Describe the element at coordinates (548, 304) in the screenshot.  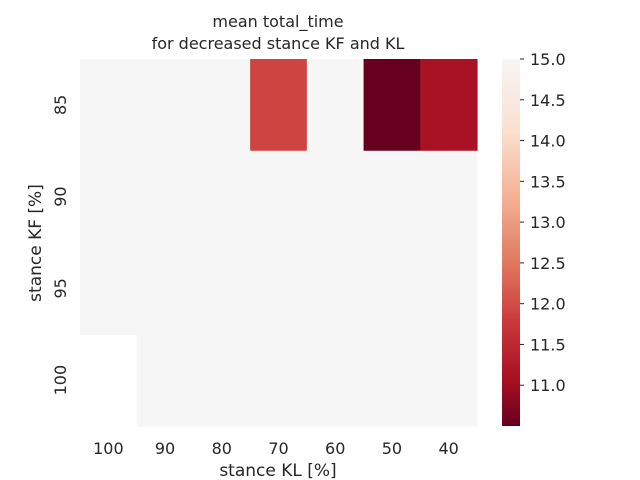
I see `colorbar-tick-label: 12.0` at that location.